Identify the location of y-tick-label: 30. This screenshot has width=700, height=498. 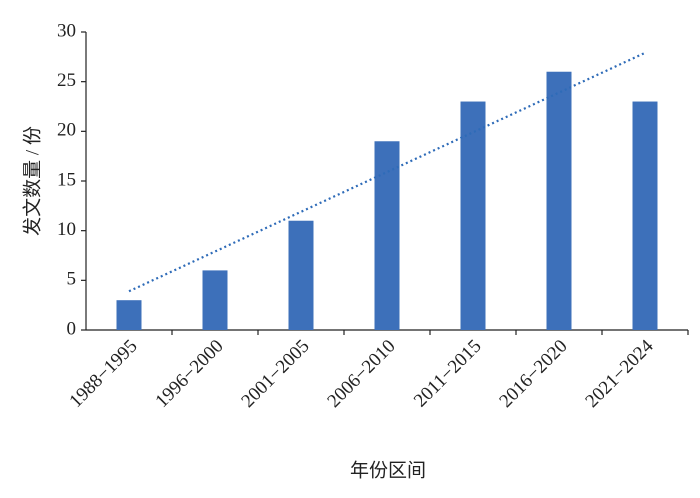
(66, 30).